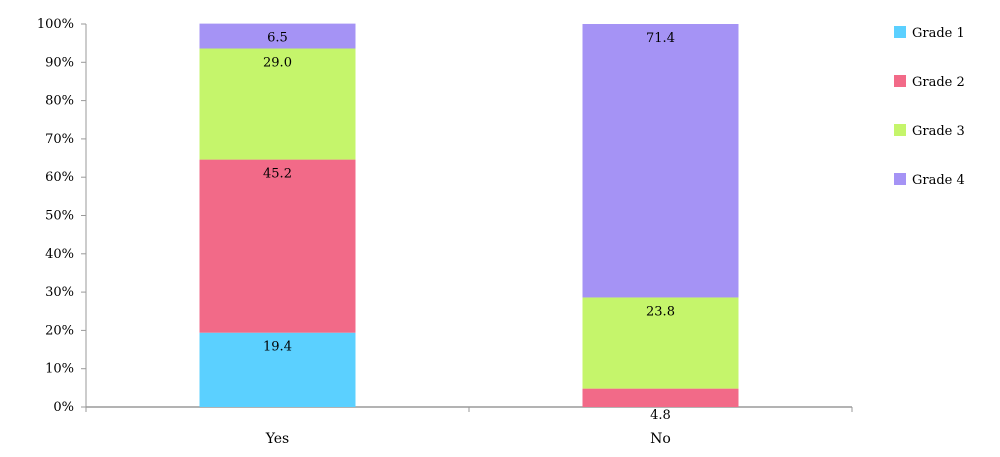 The height and width of the screenshot is (457, 1000). What do you see at coordinates (277, 439) in the screenshot?
I see `x-category-label: Yes` at bounding box center [277, 439].